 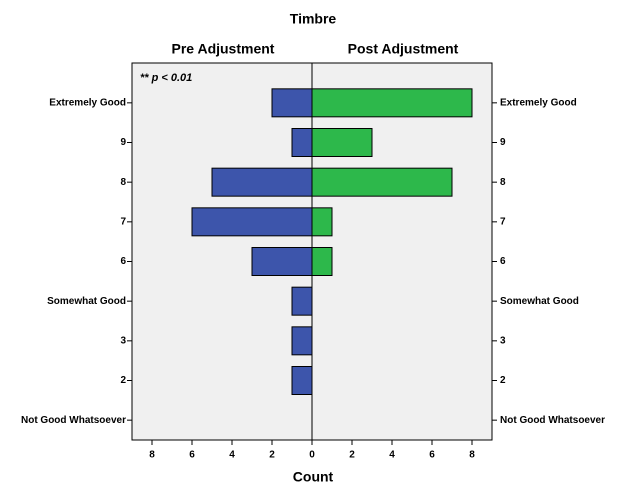 I want to click on panel-title: Pre Adjustment, so click(x=223, y=49).